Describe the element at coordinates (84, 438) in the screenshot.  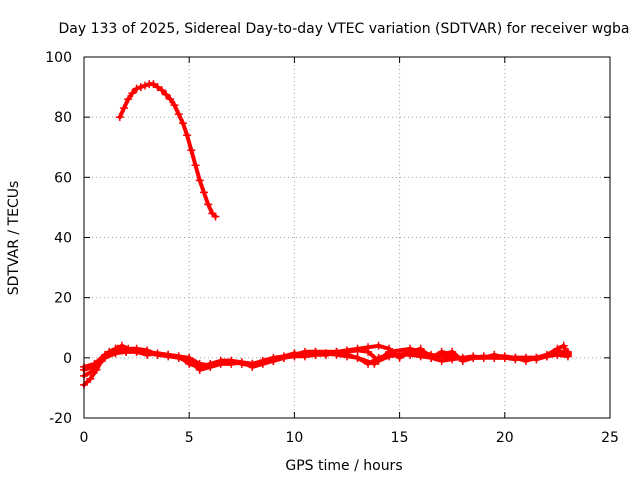
I see `x-tick-label: 0` at that location.